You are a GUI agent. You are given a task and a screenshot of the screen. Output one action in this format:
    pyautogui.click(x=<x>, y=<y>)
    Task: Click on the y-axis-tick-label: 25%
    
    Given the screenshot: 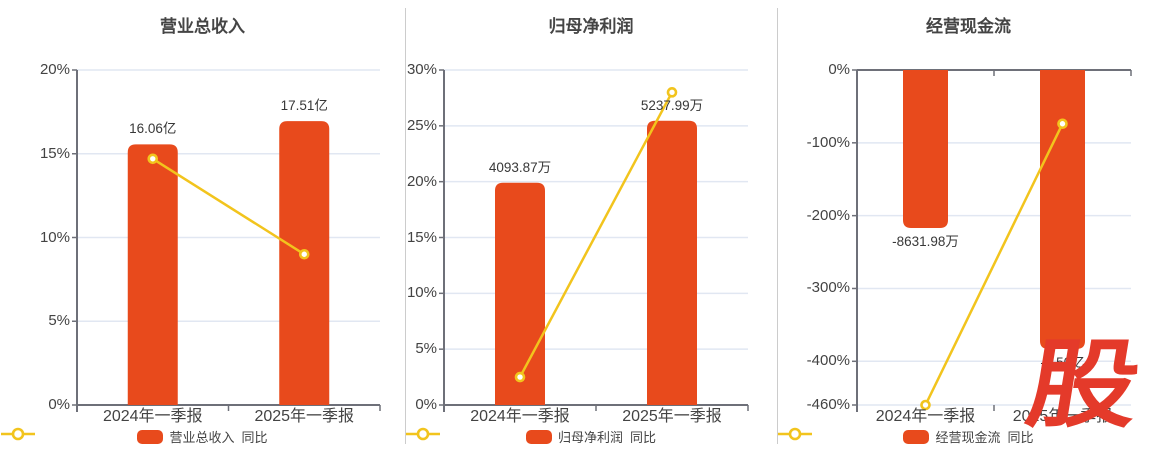 What is the action you would take?
    pyautogui.click(x=421, y=125)
    